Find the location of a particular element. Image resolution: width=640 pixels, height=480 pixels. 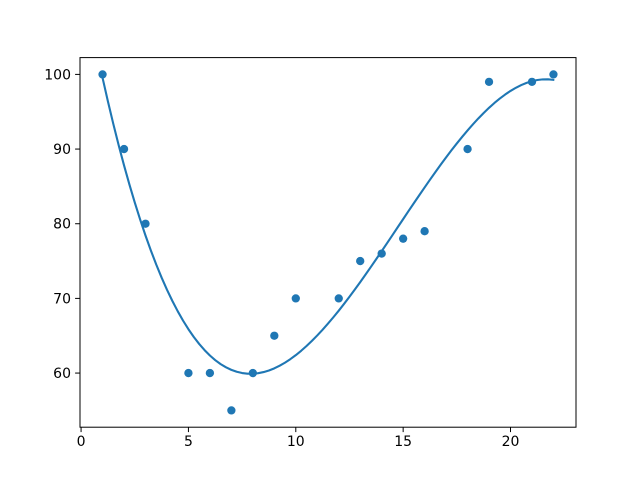

y-tick-label: 60 is located at coordinates (62, 374).